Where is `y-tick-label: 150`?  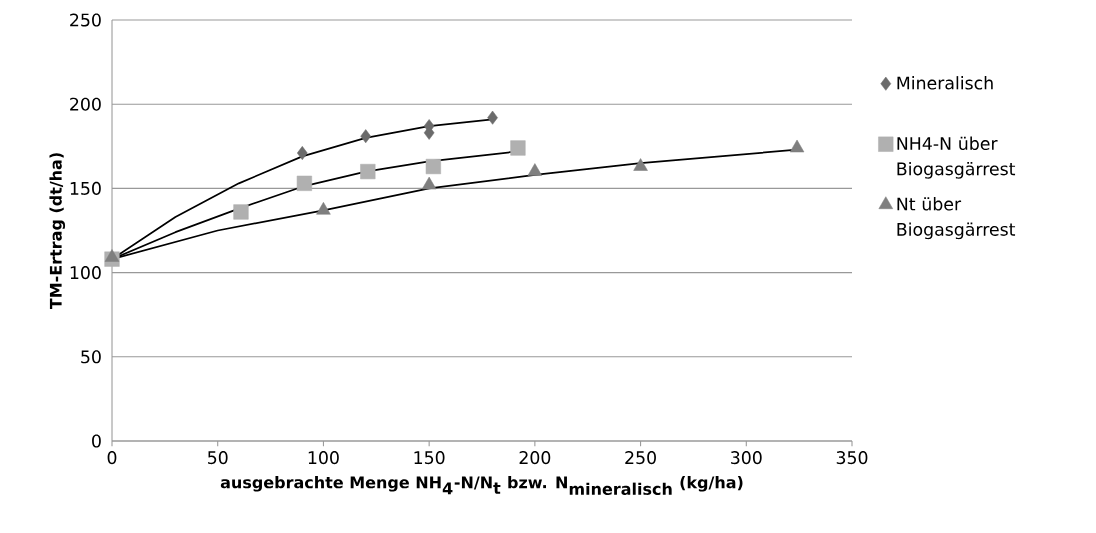 y-tick-label: 150 is located at coordinates (85, 188).